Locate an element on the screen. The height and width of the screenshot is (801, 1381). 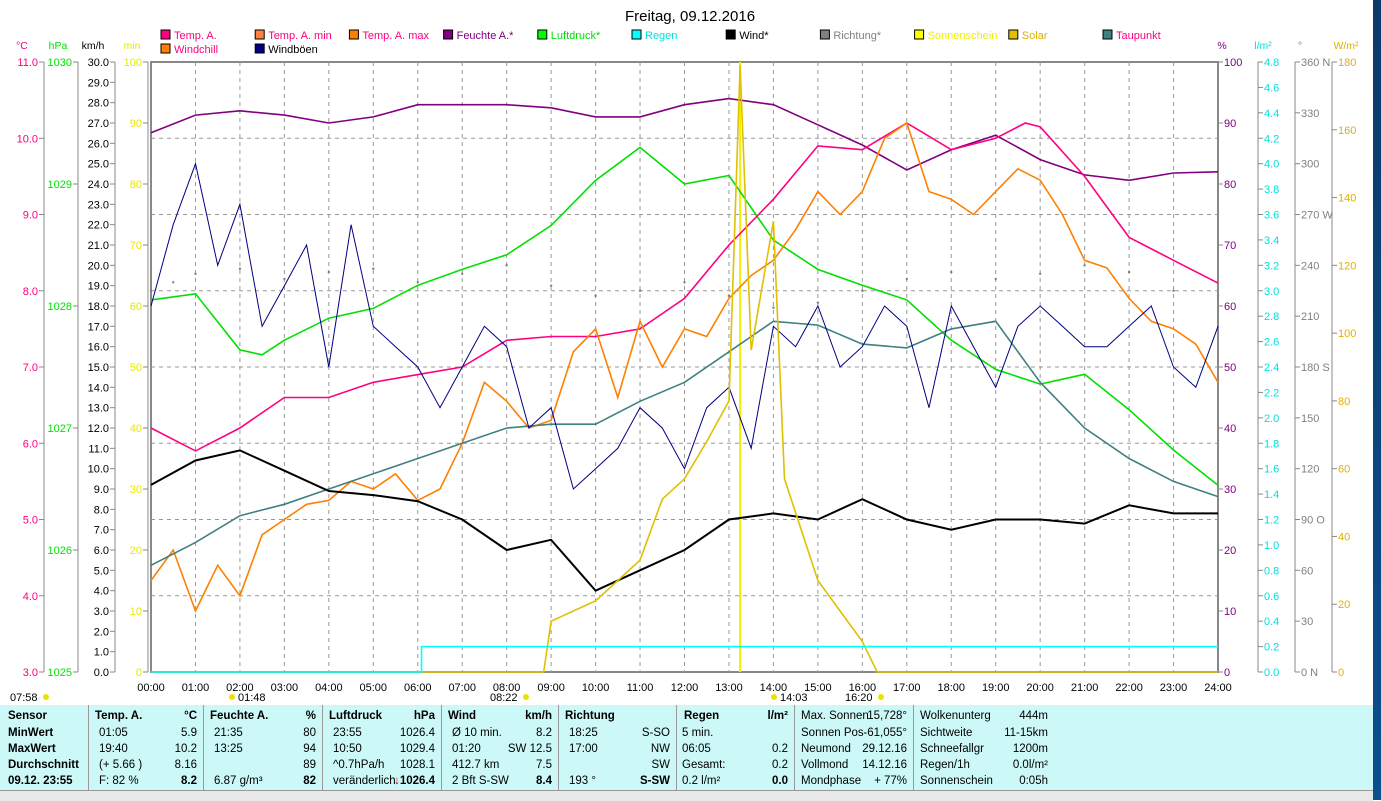
sensor-row-label: Durchschnitt is located at coordinates (43, 765).